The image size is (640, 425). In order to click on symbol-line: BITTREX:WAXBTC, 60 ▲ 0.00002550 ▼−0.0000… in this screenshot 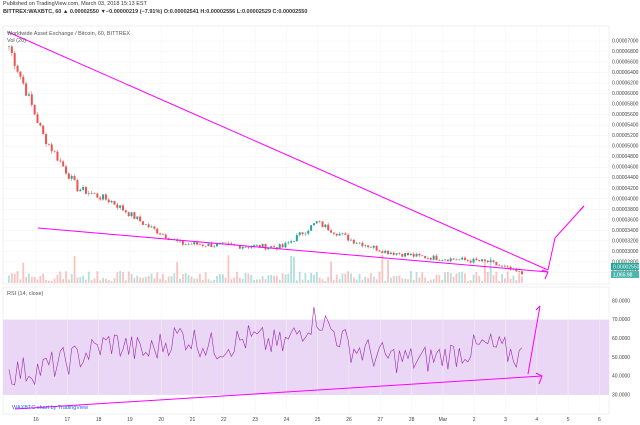, I will do `click(155, 12)`.